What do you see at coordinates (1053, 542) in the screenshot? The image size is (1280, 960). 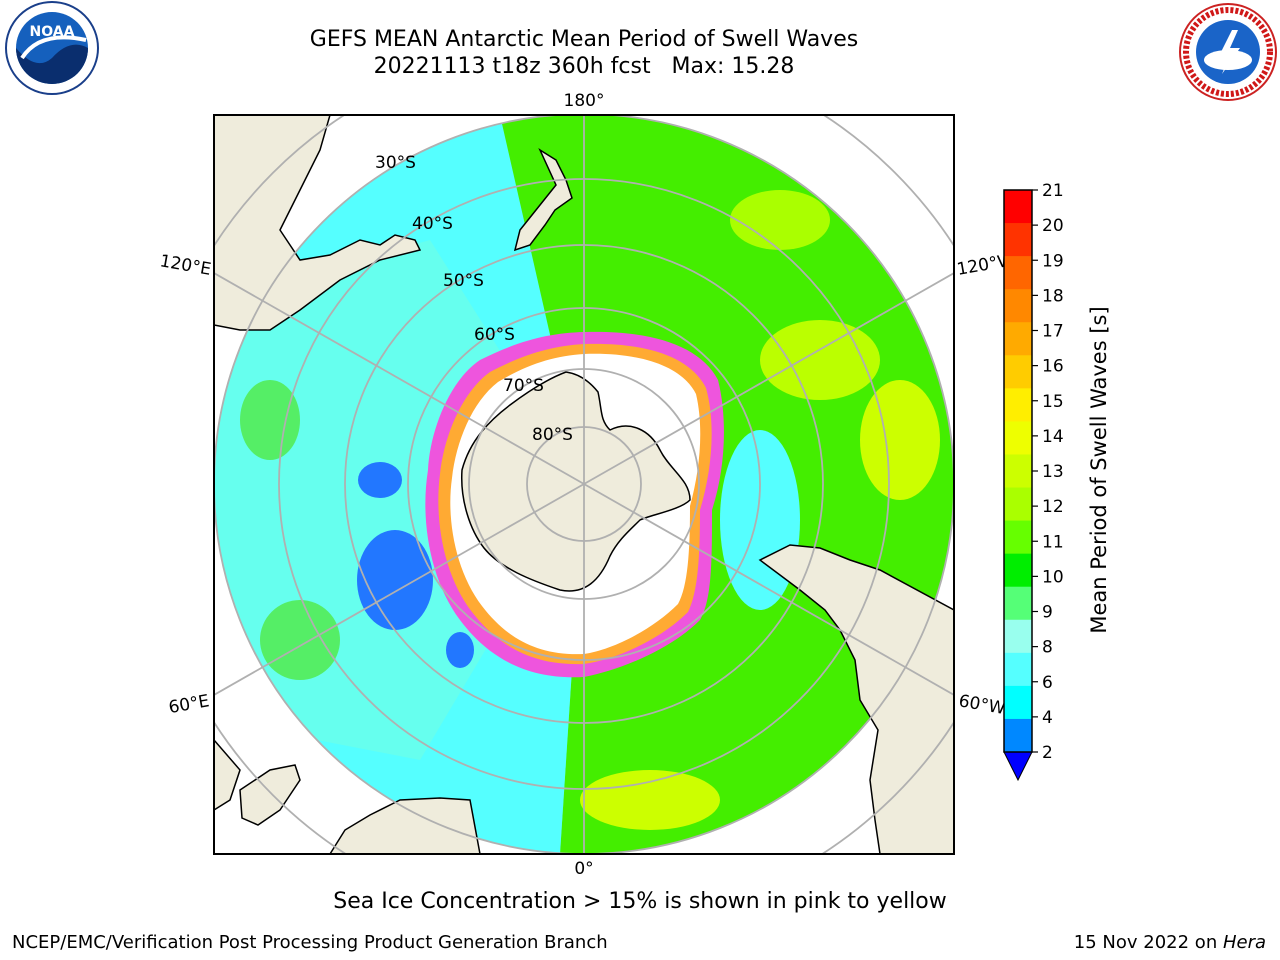 I see `colorbar-tick-label: 11` at bounding box center [1053, 542].